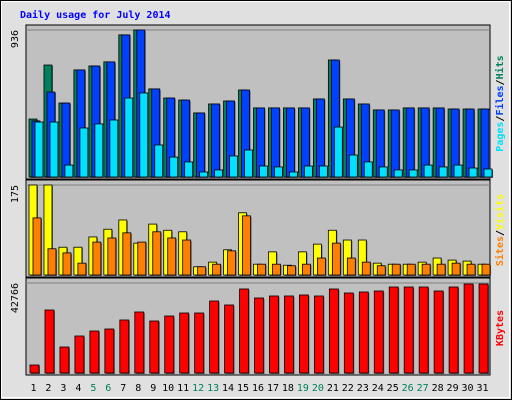 This screenshot has width=512, height=400. I want to click on x-tick-label: 27, so click(423, 388).